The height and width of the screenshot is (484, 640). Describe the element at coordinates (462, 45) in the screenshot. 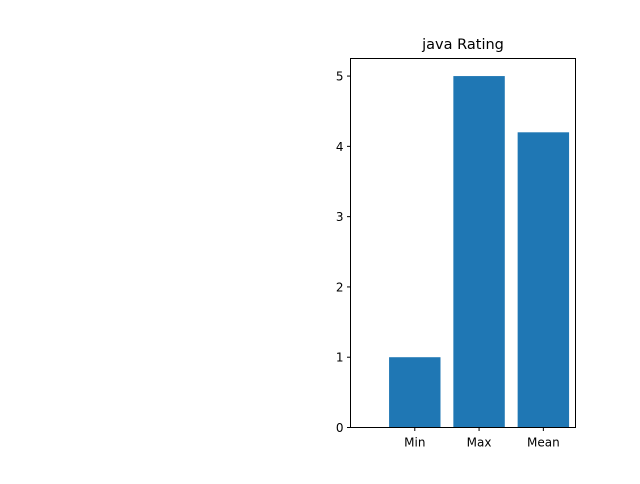

I see `chart-title: java Rating` at that location.